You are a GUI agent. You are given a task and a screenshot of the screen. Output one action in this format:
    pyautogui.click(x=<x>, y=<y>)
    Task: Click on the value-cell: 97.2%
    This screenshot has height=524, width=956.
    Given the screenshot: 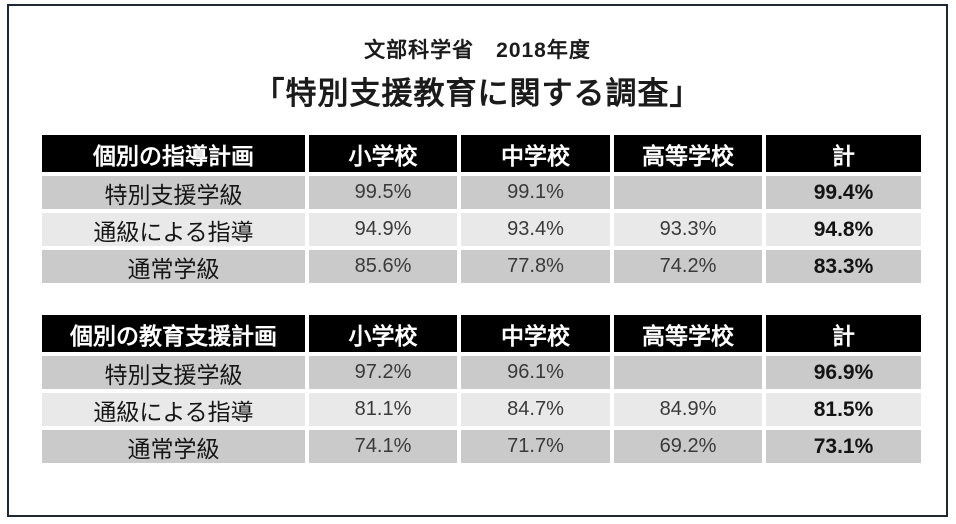 What is the action you would take?
    pyautogui.click(x=383, y=372)
    